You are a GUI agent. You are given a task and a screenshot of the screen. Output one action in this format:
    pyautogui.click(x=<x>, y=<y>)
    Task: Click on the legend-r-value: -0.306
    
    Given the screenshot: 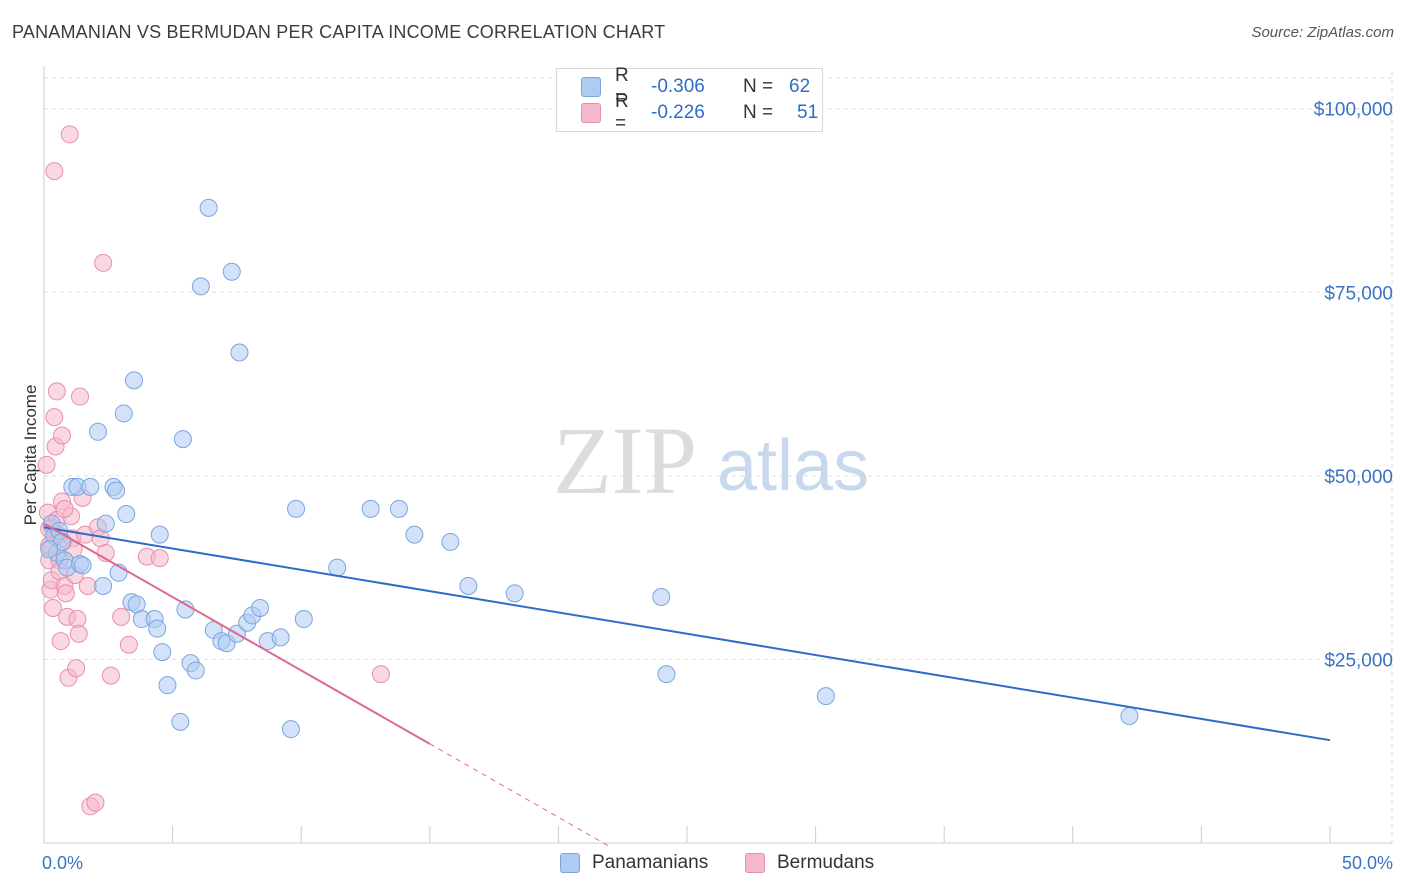 What is the action you would take?
    pyautogui.click(x=678, y=86)
    